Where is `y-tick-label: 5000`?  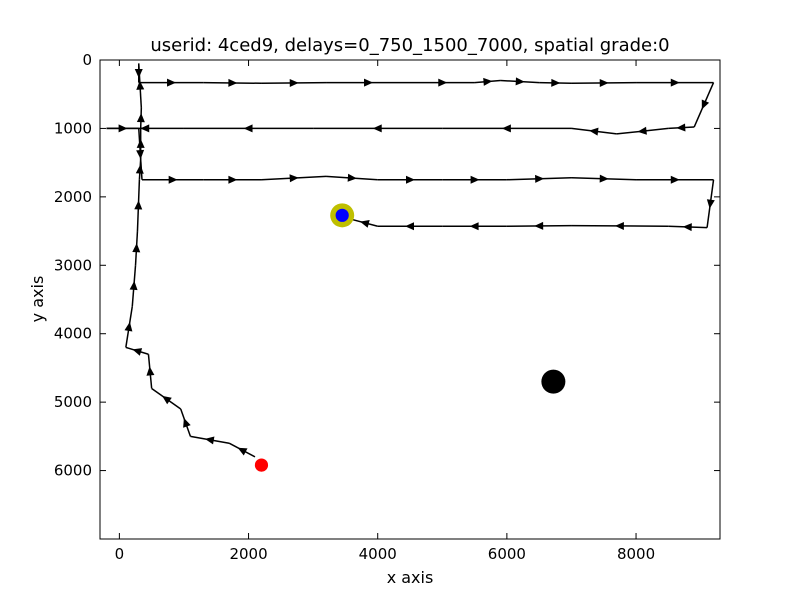 y-tick-label: 5000 is located at coordinates (73, 402).